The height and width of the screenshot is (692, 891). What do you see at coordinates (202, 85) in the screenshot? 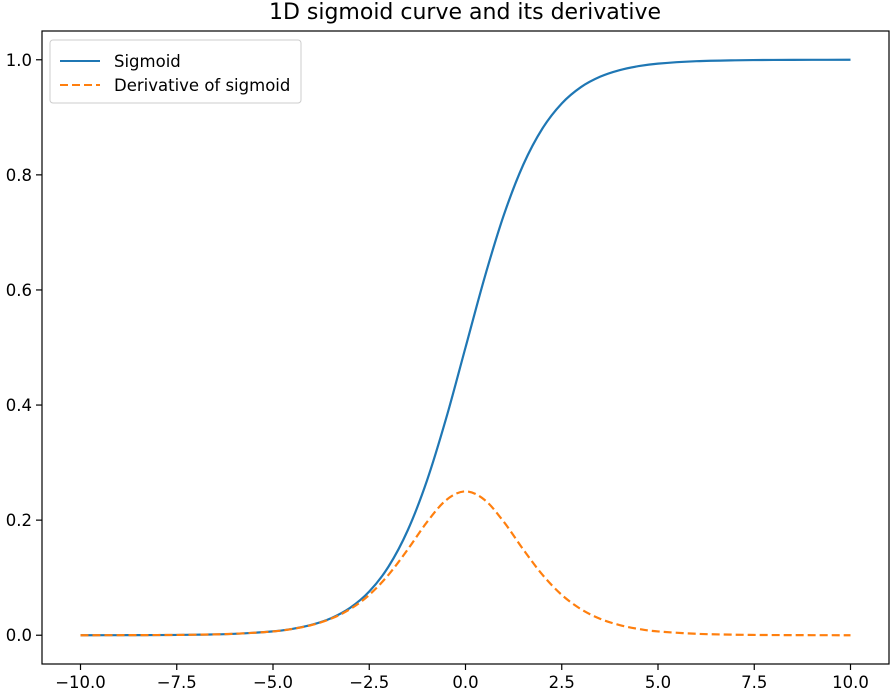
I see `legend-label-derivative: Derivative of sigmoid` at bounding box center [202, 85].